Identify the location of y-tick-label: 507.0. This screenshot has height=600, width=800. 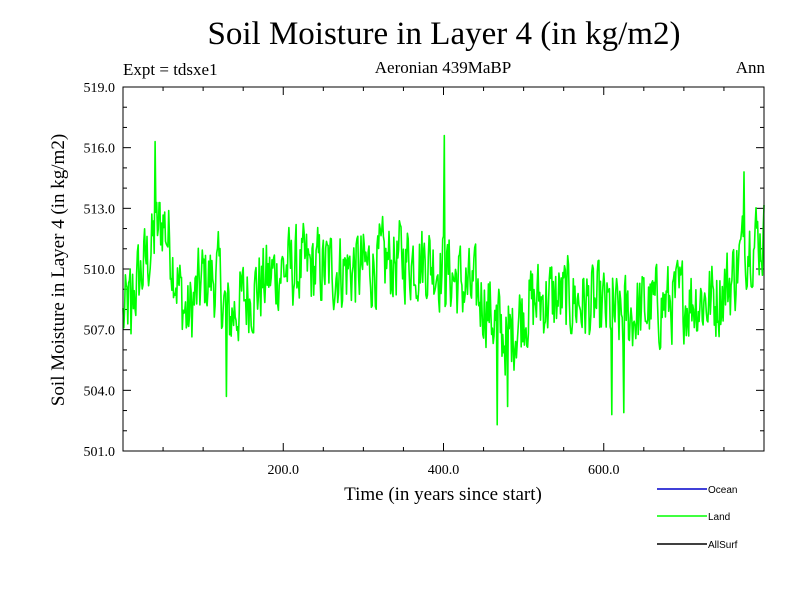
(100, 331).